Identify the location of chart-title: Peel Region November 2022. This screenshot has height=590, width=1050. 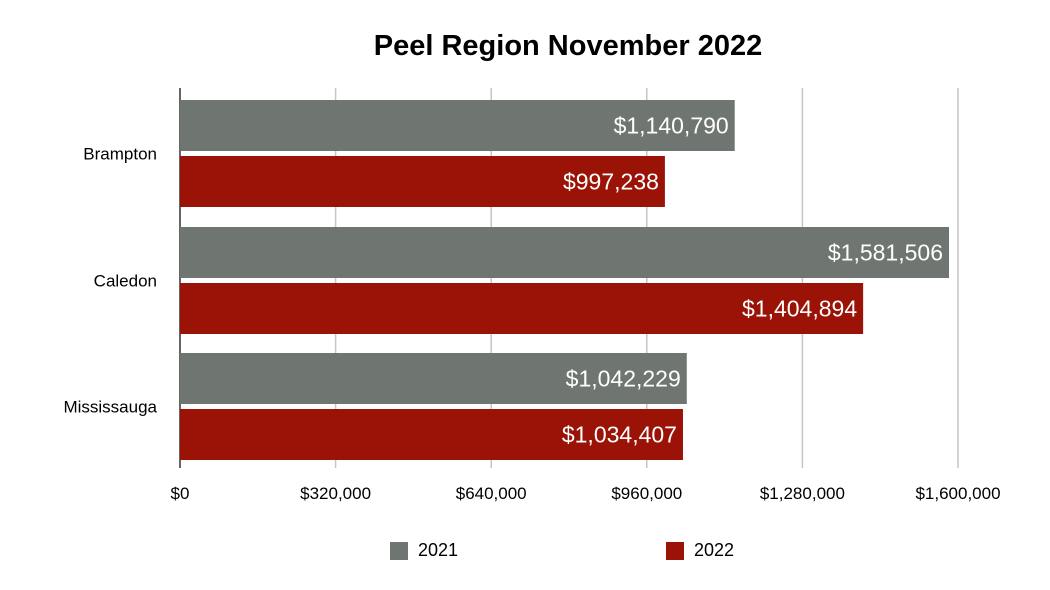
(568, 46).